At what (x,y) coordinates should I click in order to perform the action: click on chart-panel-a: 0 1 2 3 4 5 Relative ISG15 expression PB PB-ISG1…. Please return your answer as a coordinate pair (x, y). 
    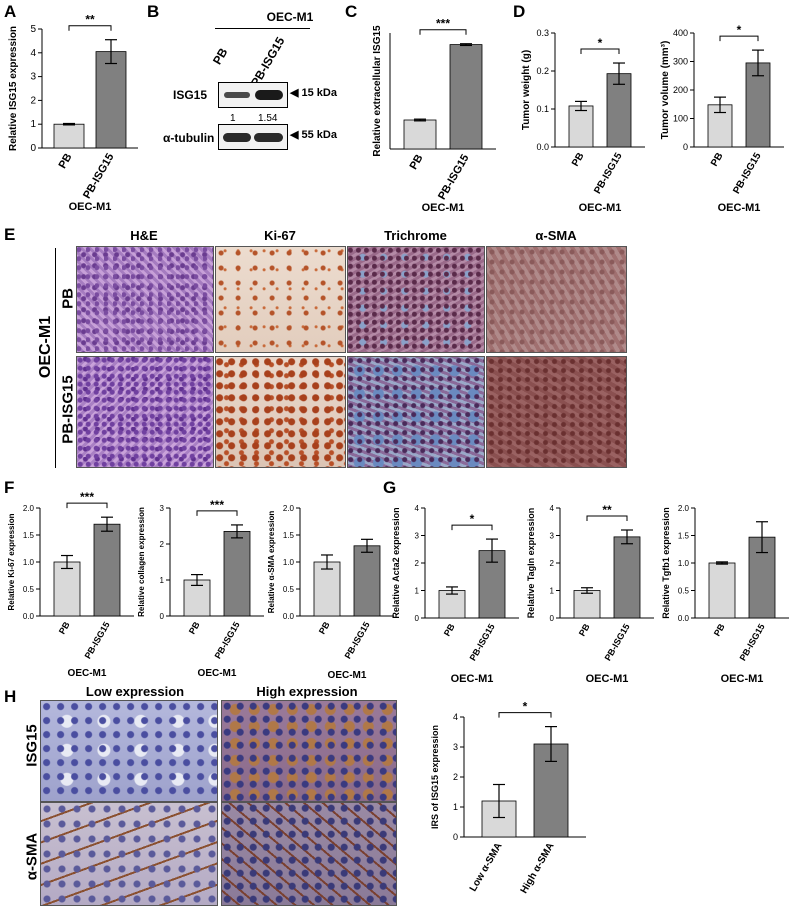
    Looking at the image, I should click on (73, 113).